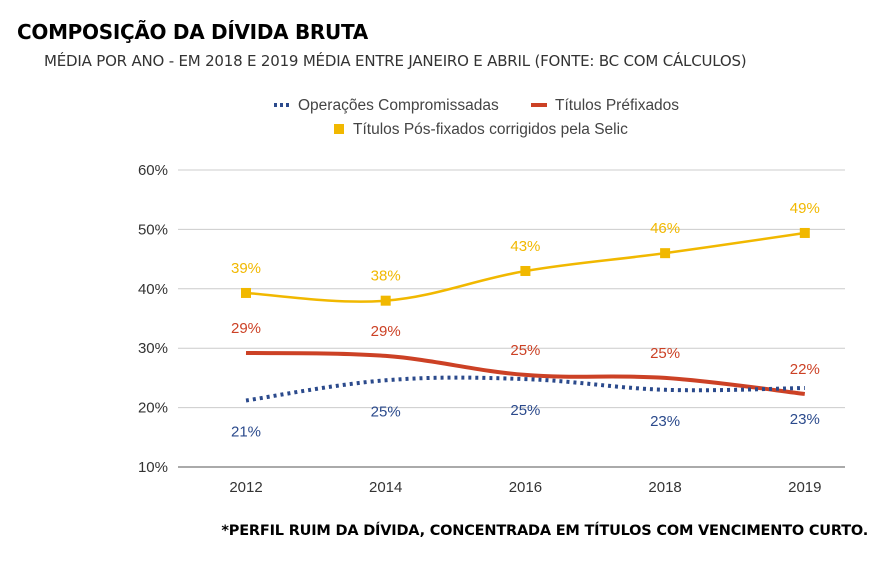 The height and width of the screenshot is (562, 888). Describe the element at coordinates (153, 467) in the screenshot. I see `y-tick-label: 10%` at that location.